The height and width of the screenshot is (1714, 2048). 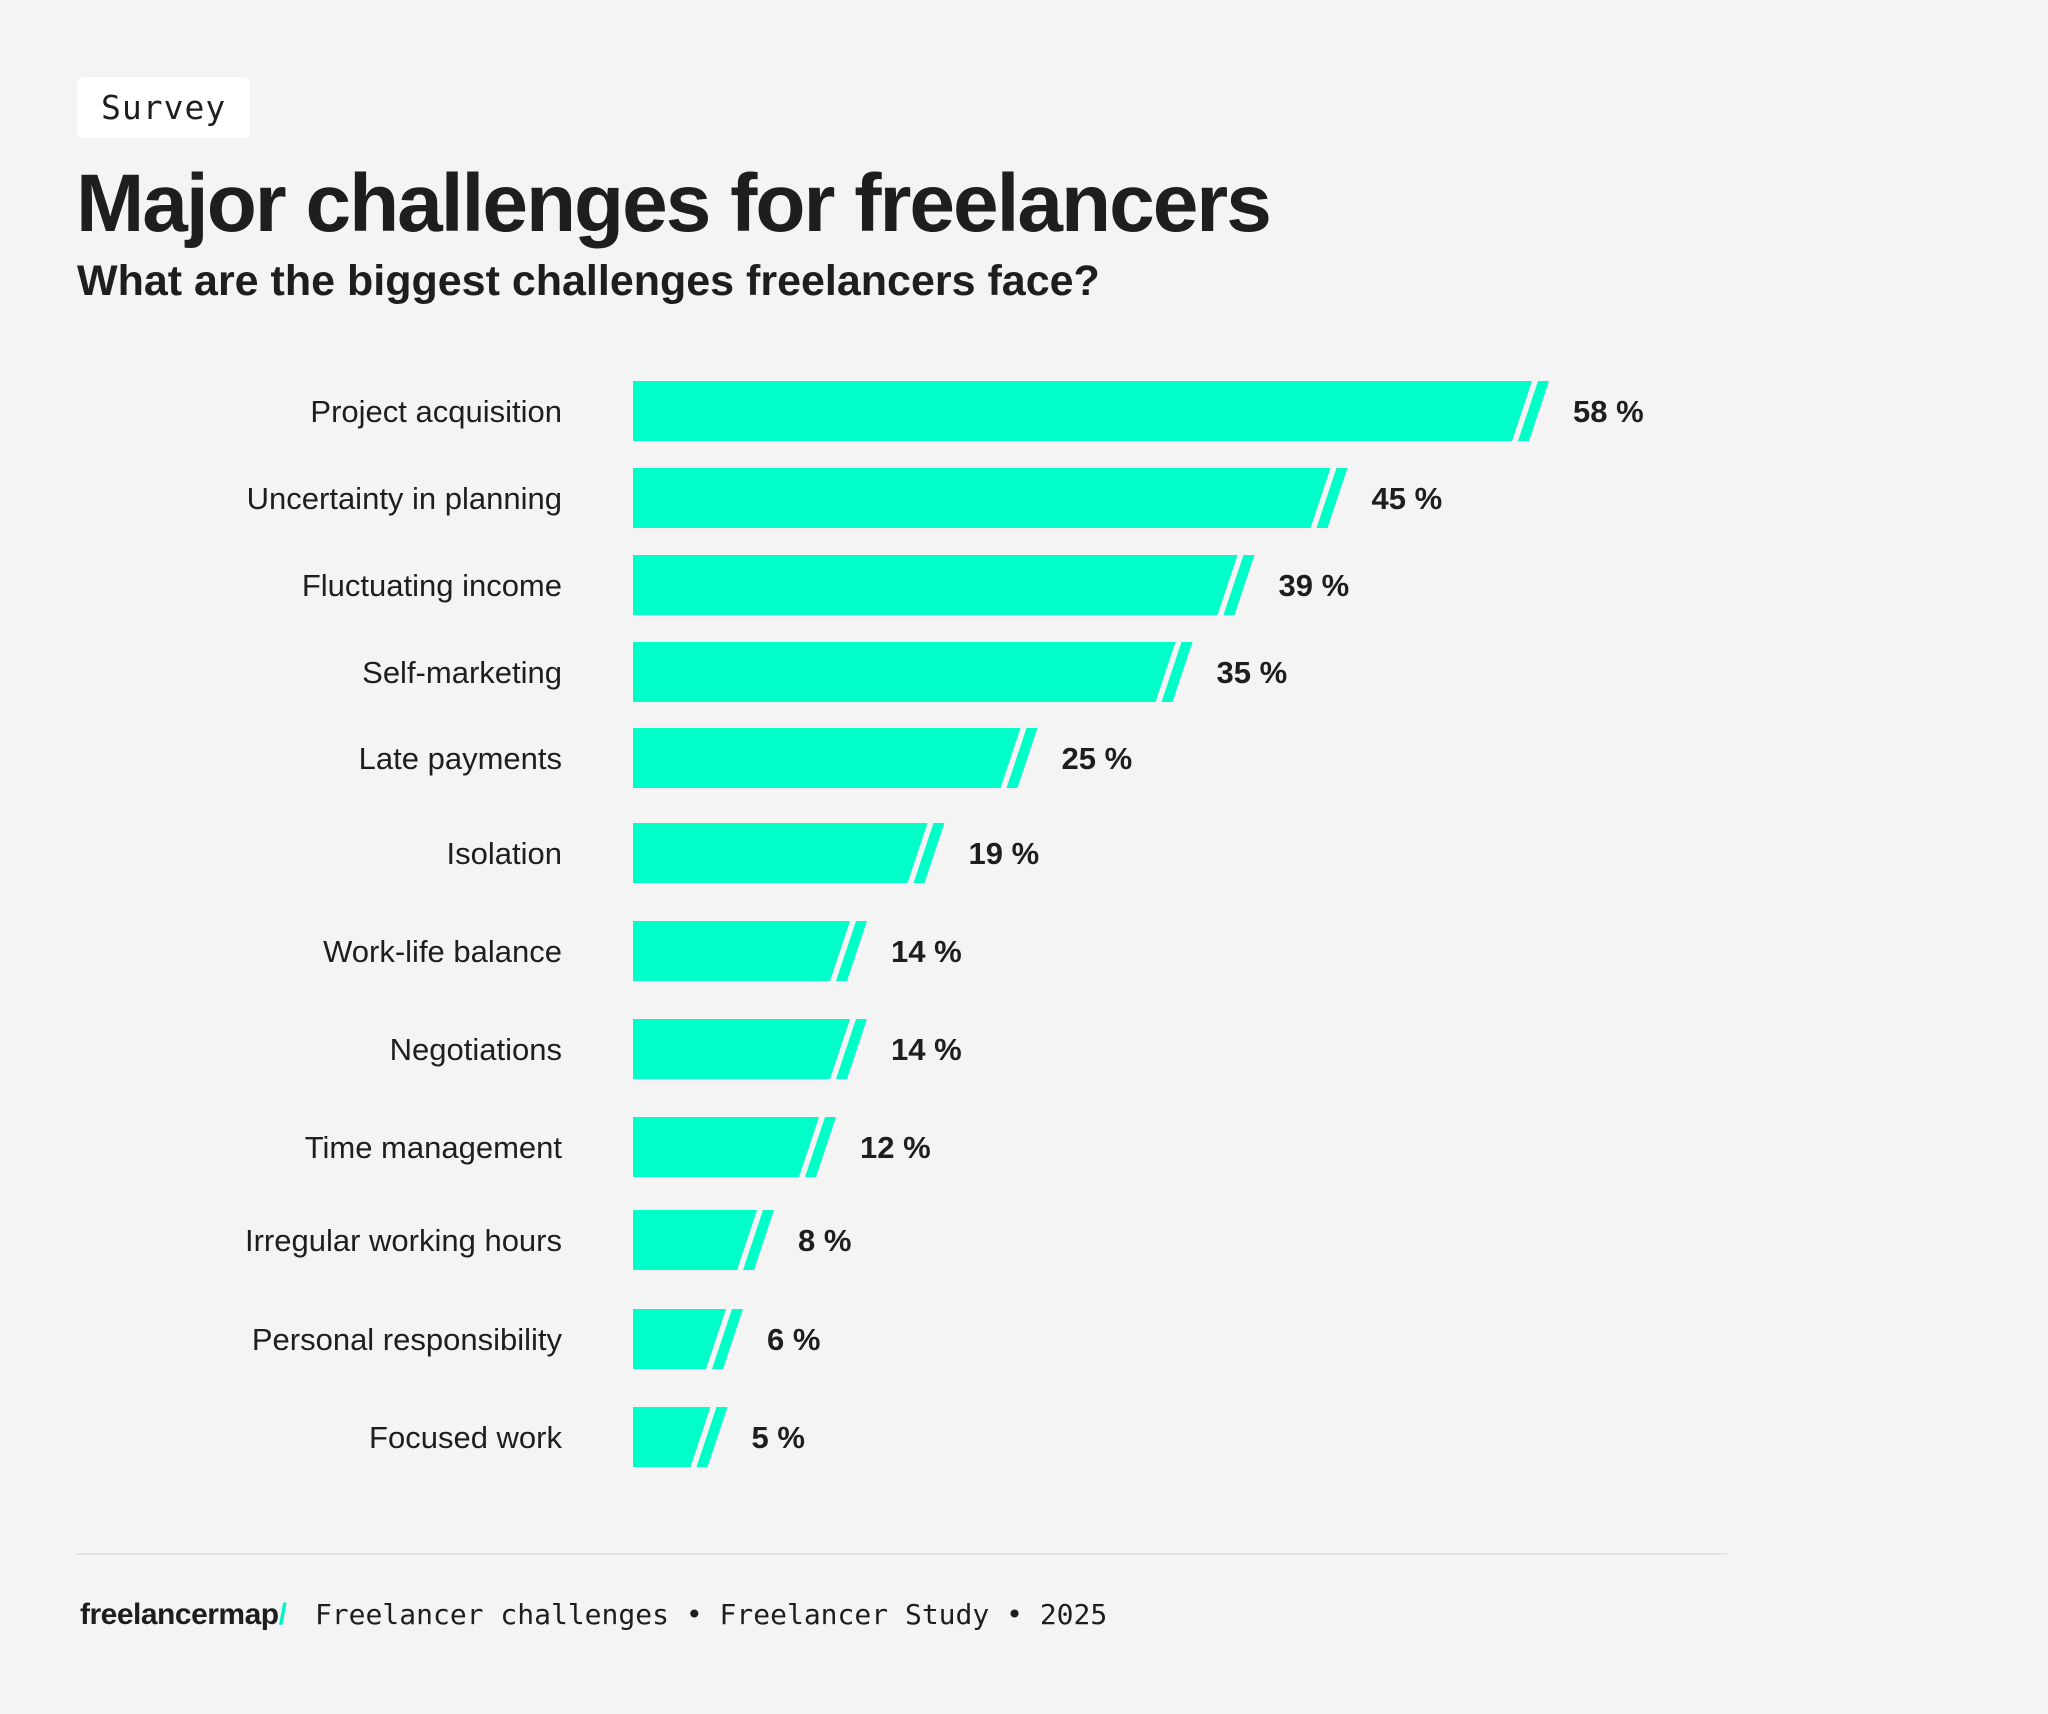 I want to click on brand-logo-slash: /, so click(x=282, y=1614).